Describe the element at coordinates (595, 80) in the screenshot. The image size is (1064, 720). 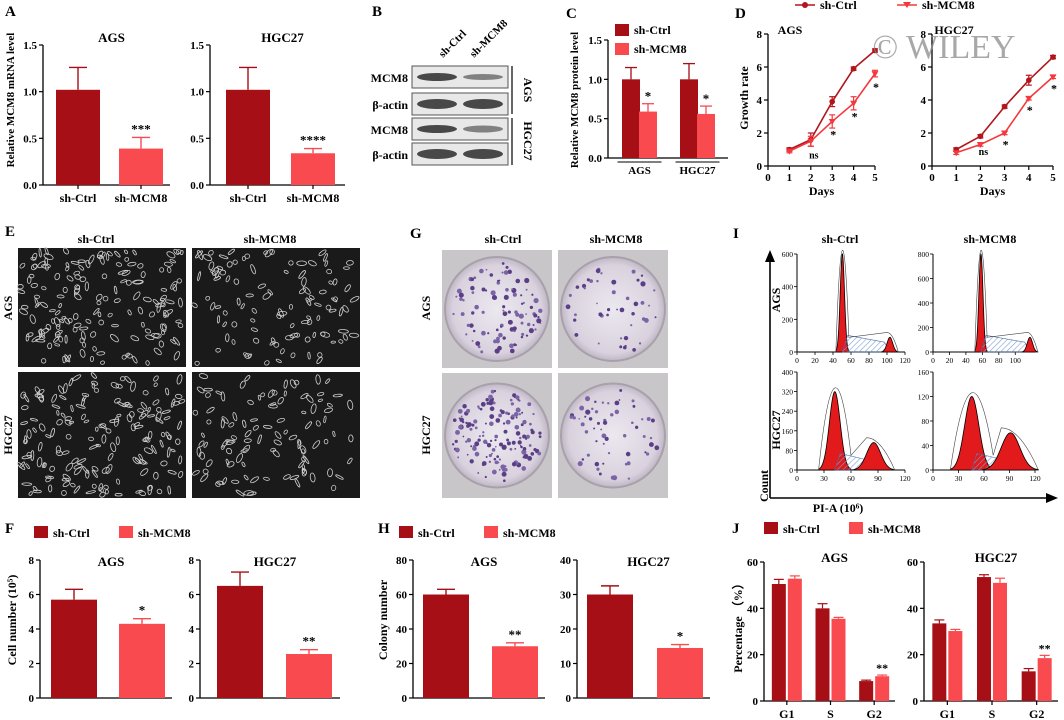
I see `panel-c-y-tick-label: 1.0` at that location.